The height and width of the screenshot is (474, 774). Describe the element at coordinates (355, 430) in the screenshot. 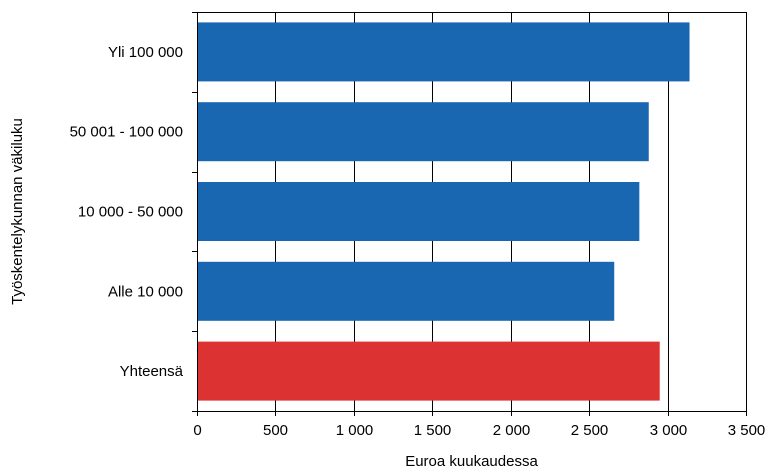

I see `x-tick-label: 1 000` at that location.